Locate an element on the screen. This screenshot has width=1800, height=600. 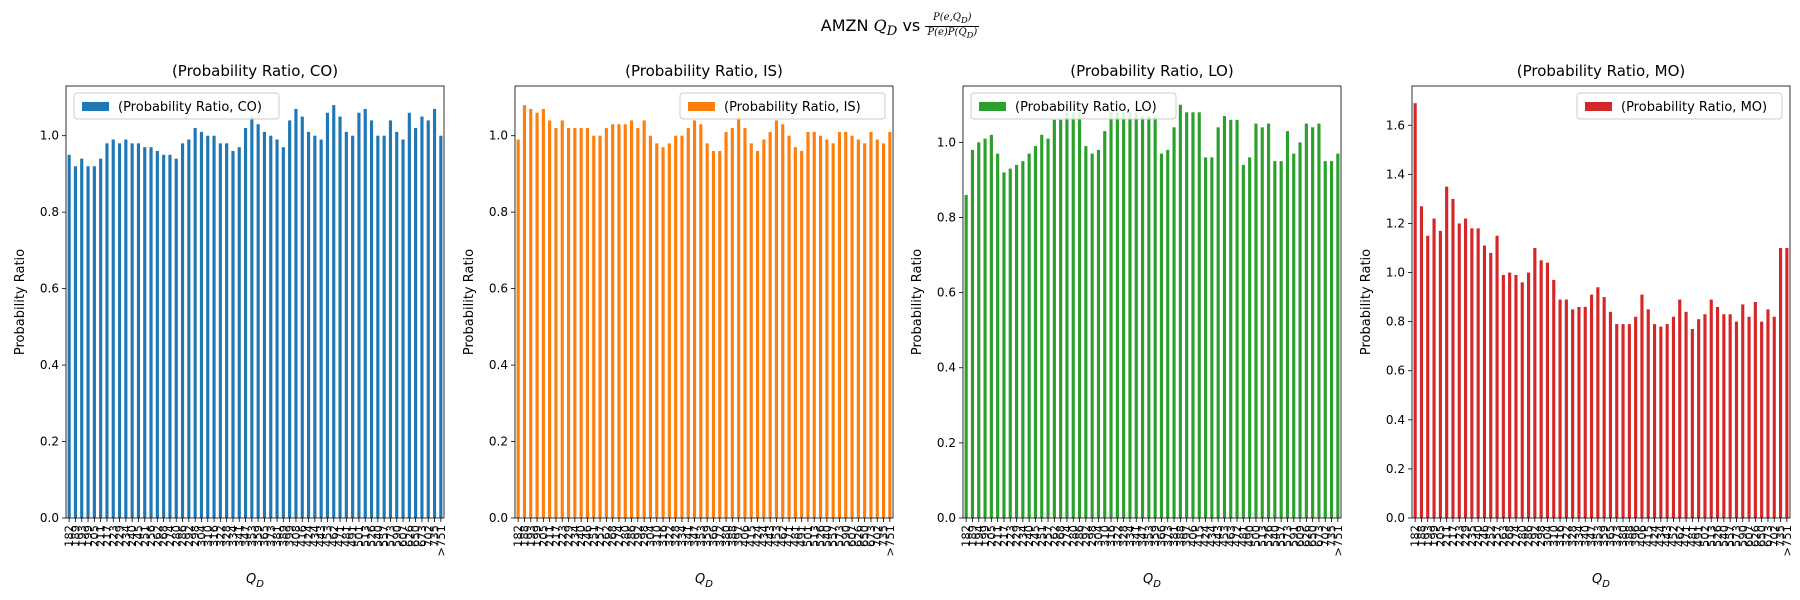
x-tick-label: 341 is located at coordinates (1136, 536).